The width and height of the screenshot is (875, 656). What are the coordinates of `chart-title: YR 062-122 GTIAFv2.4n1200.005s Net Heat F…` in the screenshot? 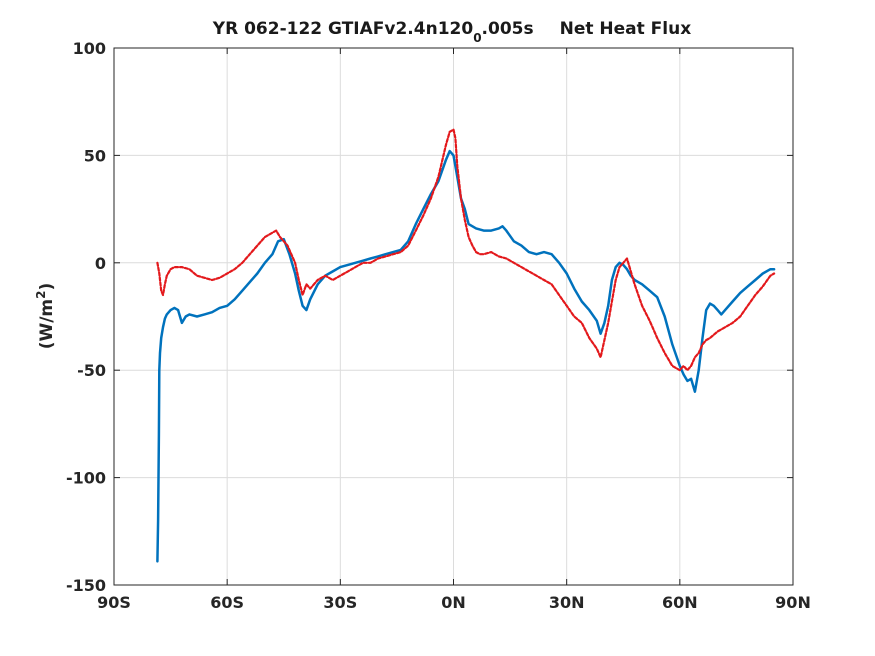 It's located at (451, 32).